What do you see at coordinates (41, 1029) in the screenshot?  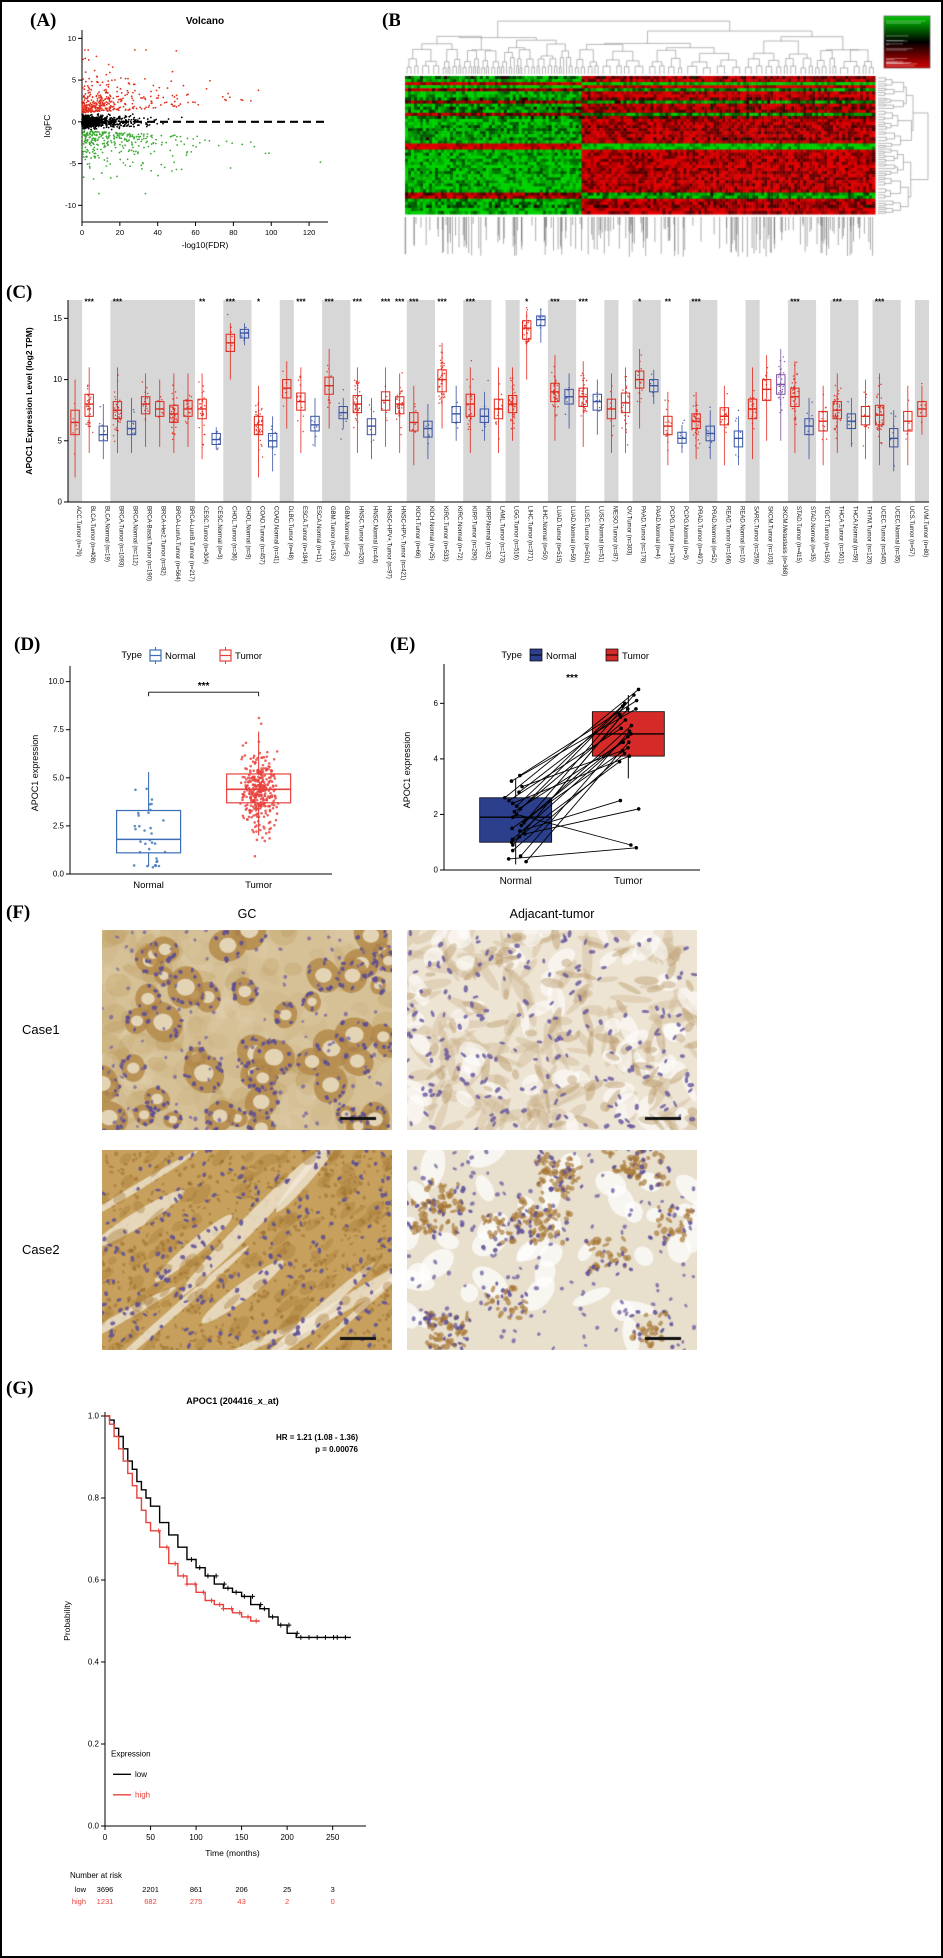 I see `ihc-row-header-case1: Case1` at bounding box center [41, 1029].